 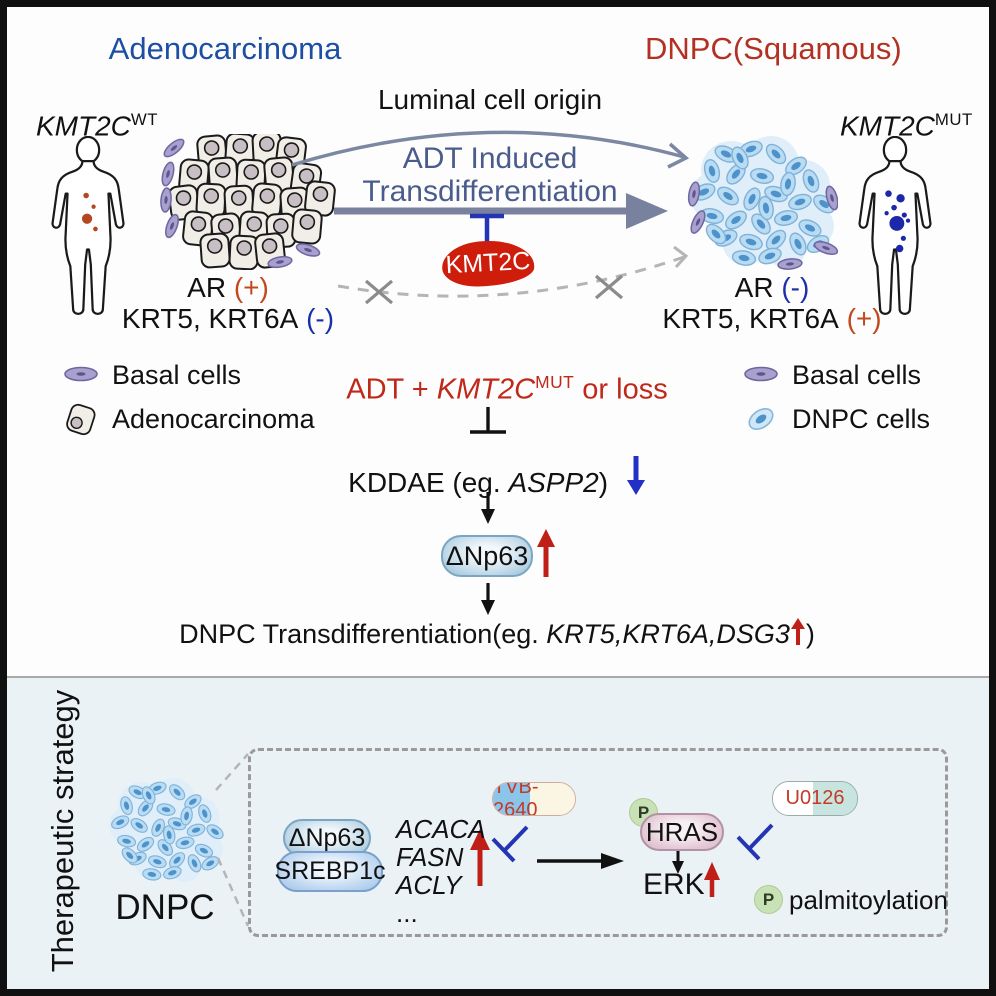 What do you see at coordinates (228, 287) in the screenshot?
I see `left-ar-status: AR (+)` at bounding box center [228, 287].